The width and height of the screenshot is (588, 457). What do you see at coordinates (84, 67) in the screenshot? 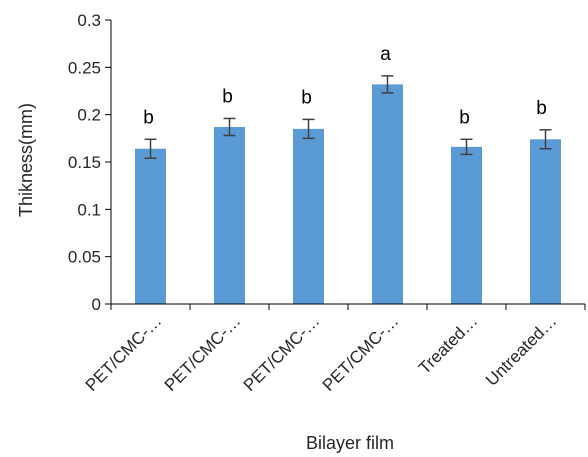
I see `y-tick-label: 0.25` at bounding box center [84, 67].